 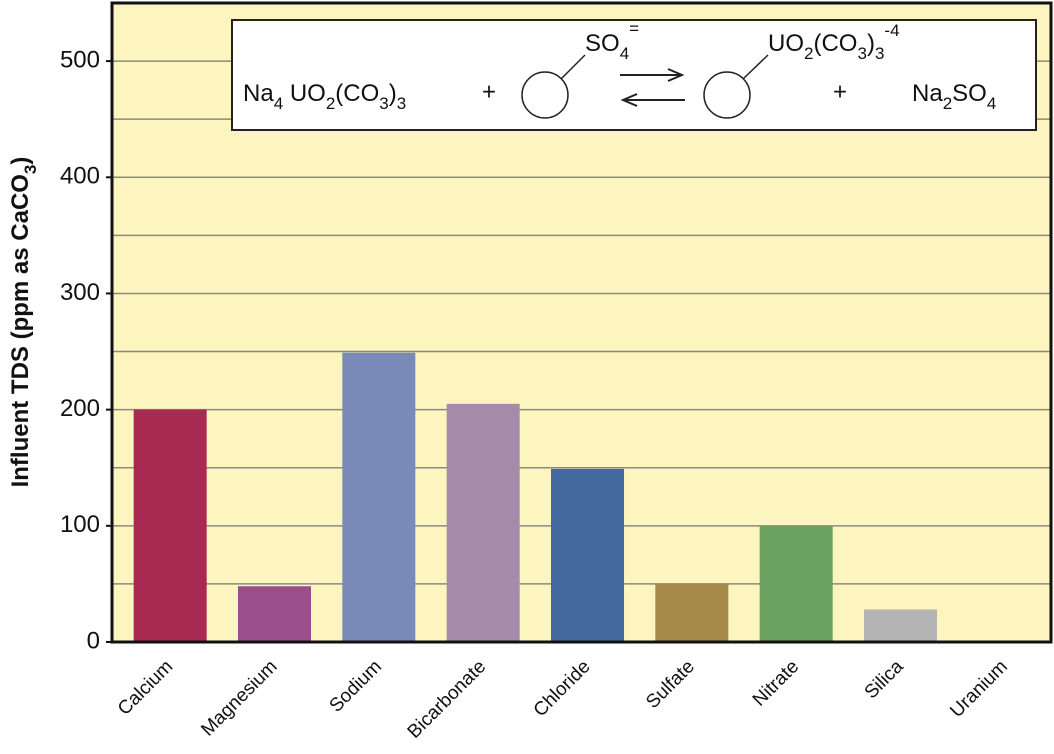 What do you see at coordinates (891, 30) in the screenshot?
I see `equation-part: -4` at bounding box center [891, 30].